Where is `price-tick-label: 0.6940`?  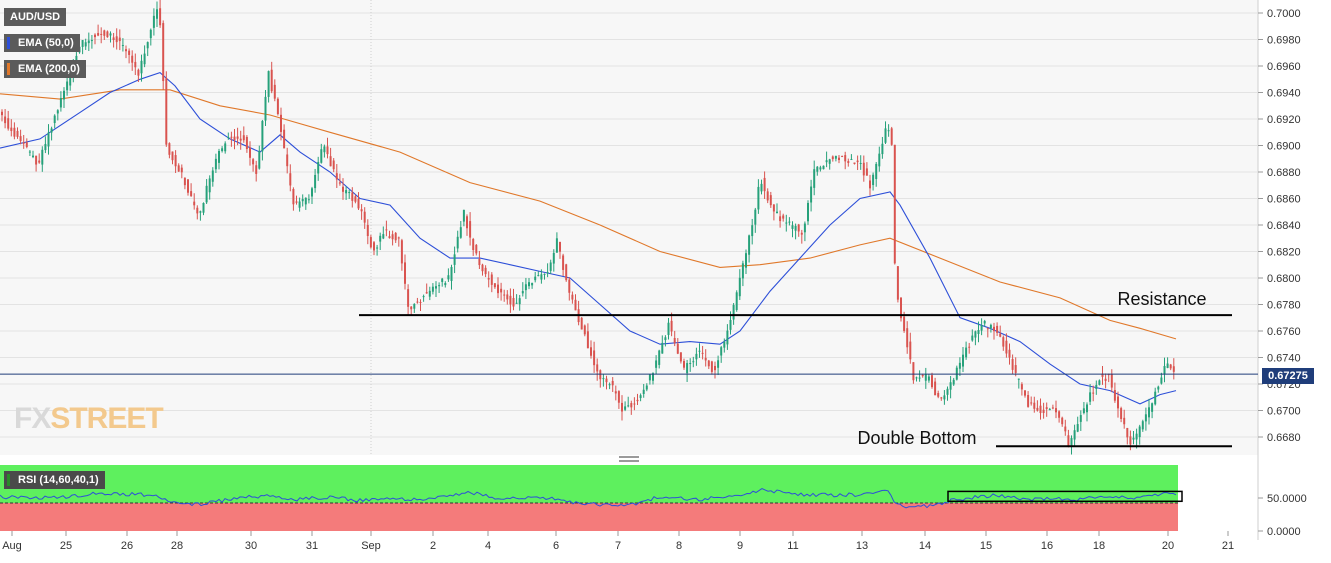 price-tick-label: 0.6940 is located at coordinates (1284, 94).